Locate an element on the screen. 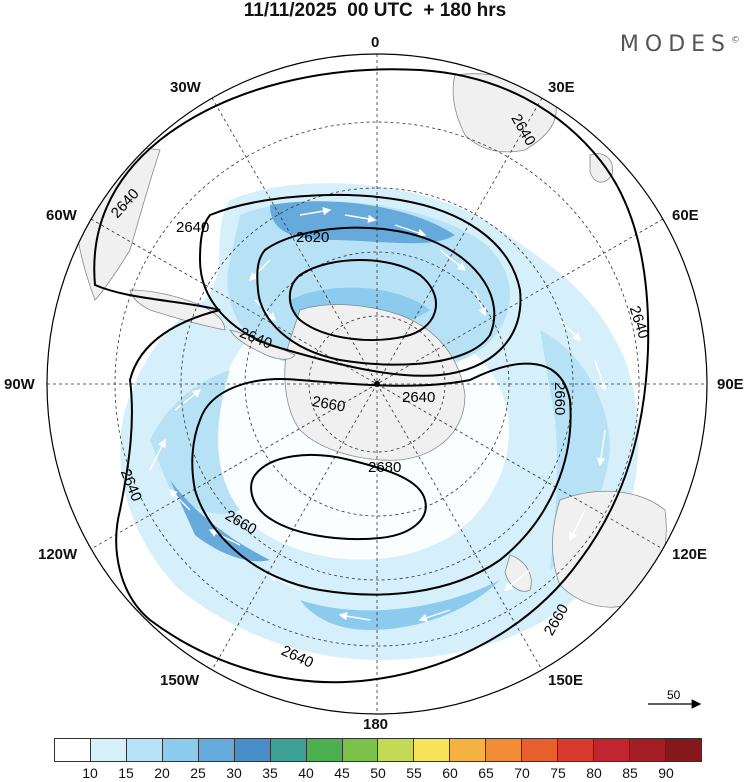 The image size is (750, 782). jet-core-south is located at coordinates (400, 605).